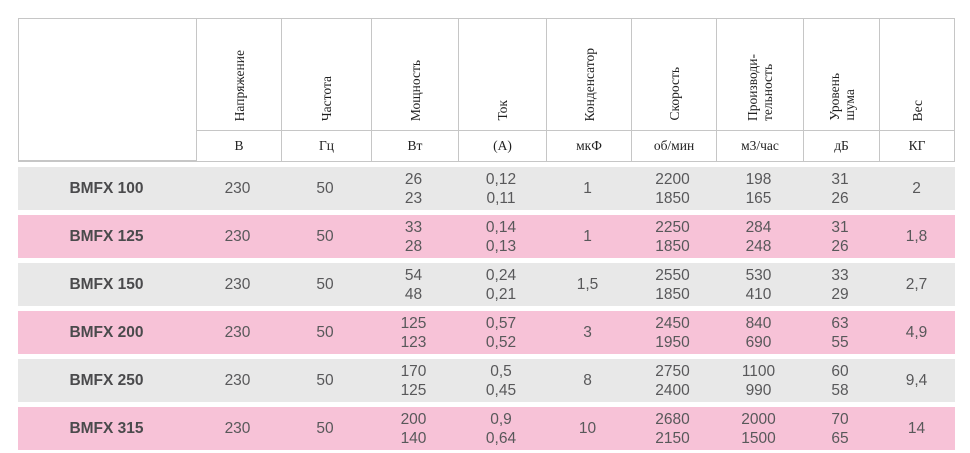  Describe the element at coordinates (501, 332) in the screenshot. I see `value-cell-current: 0,57 0,52` at that location.